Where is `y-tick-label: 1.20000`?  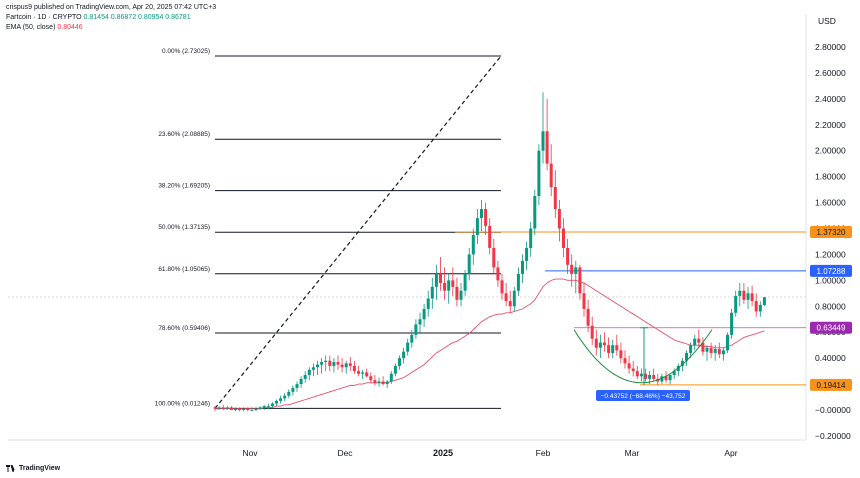 y-tick-label: 1.20000 is located at coordinates (830, 254).